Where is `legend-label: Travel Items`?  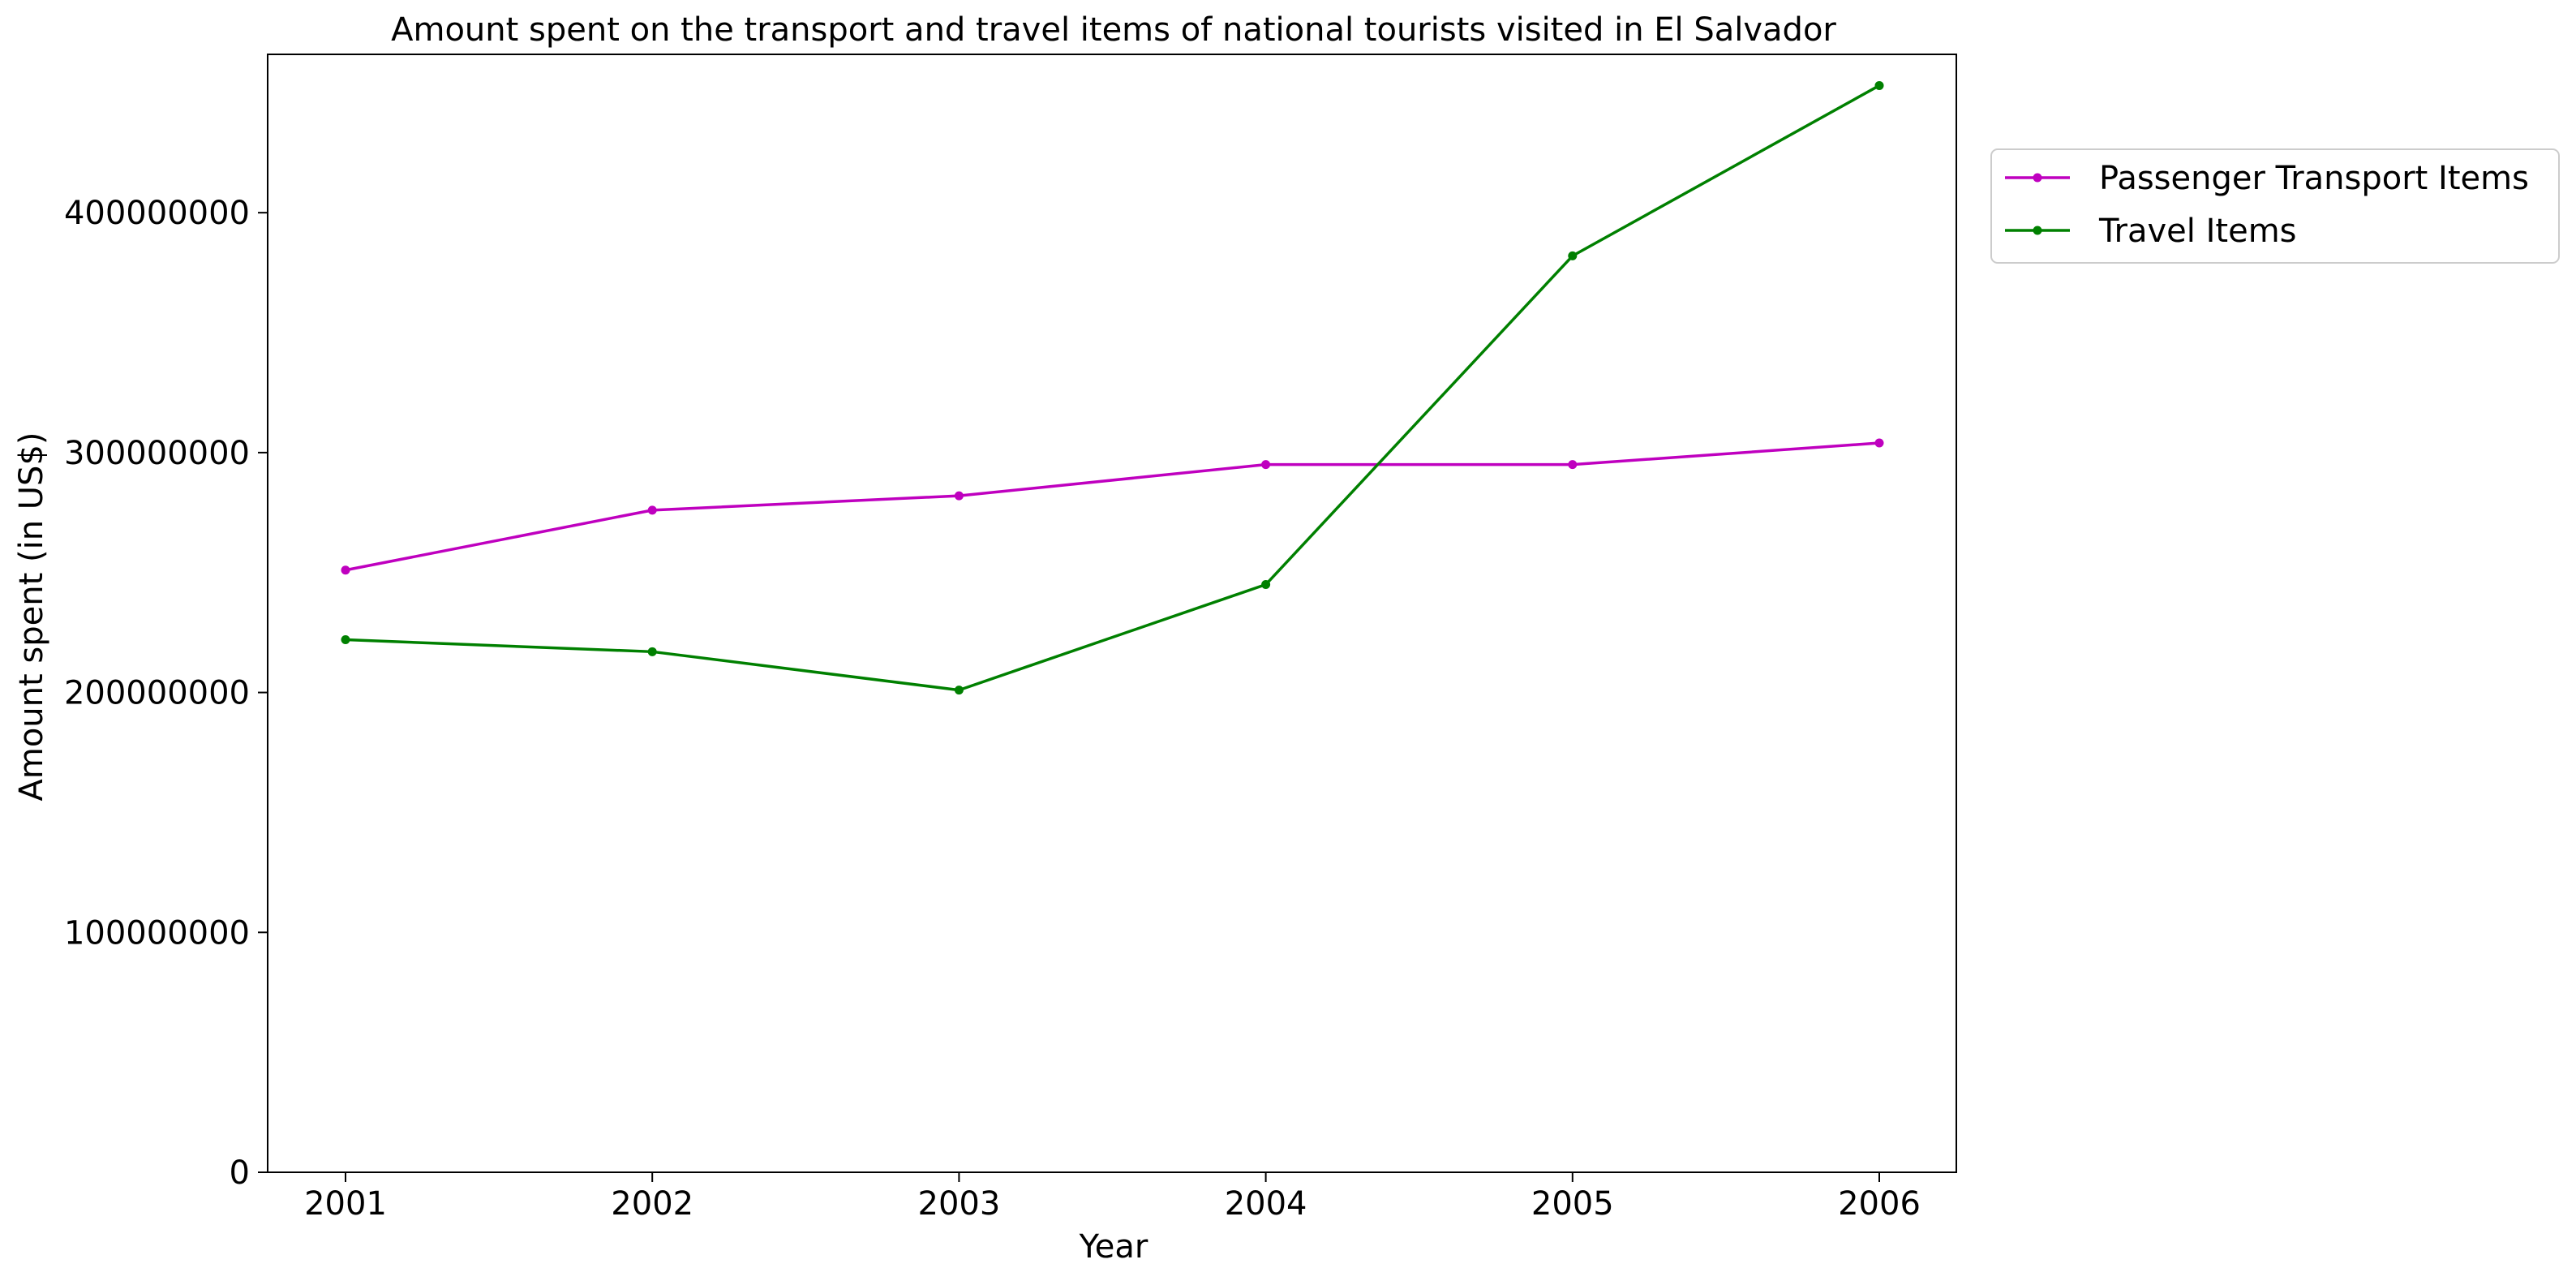
legend-label: Travel Items is located at coordinates (2197, 231).